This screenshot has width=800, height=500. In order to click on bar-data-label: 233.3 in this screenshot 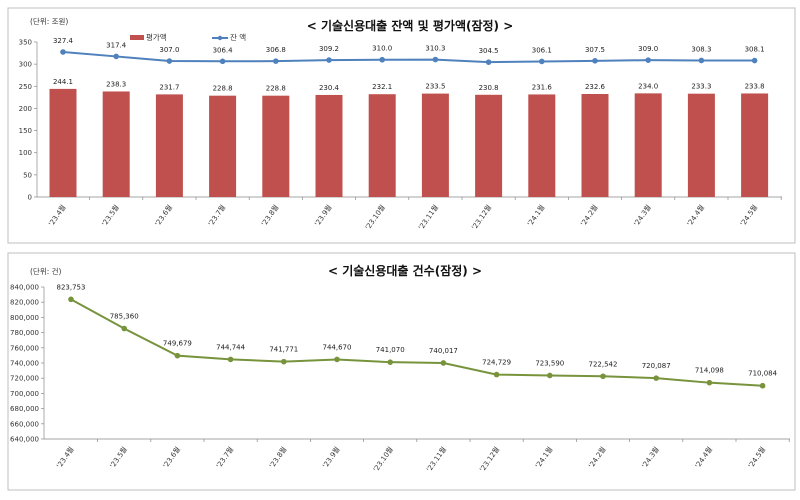, I will do `click(701, 87)`.